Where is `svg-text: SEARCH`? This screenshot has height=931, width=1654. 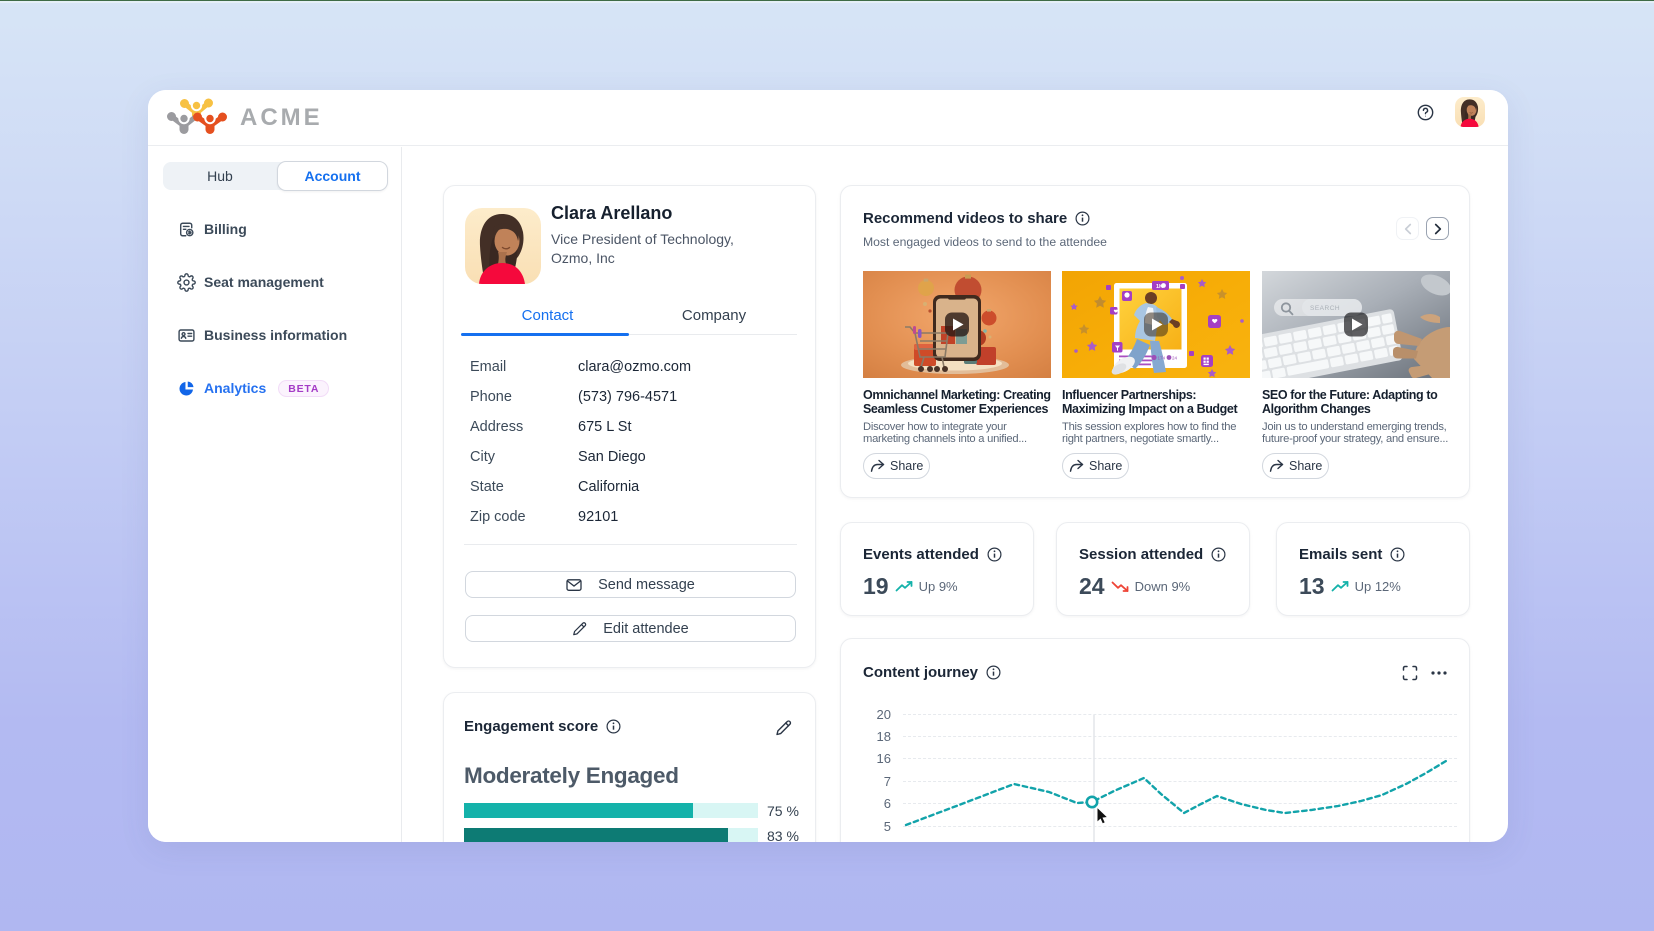 svg-text: SEARCH is located at coordinates (1325, 308).